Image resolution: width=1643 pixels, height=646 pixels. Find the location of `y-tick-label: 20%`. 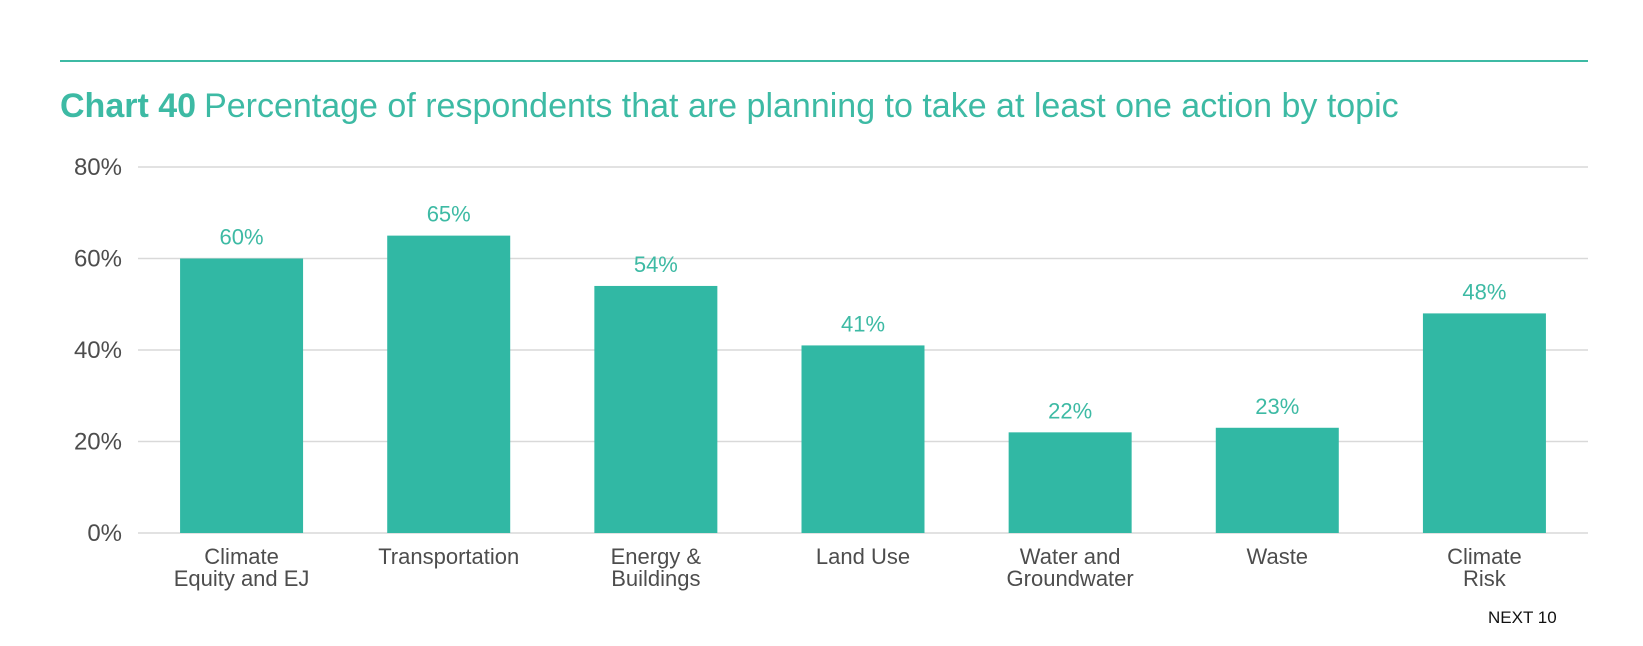

y-tick-label: 20% is located at coordinates (98, 442).